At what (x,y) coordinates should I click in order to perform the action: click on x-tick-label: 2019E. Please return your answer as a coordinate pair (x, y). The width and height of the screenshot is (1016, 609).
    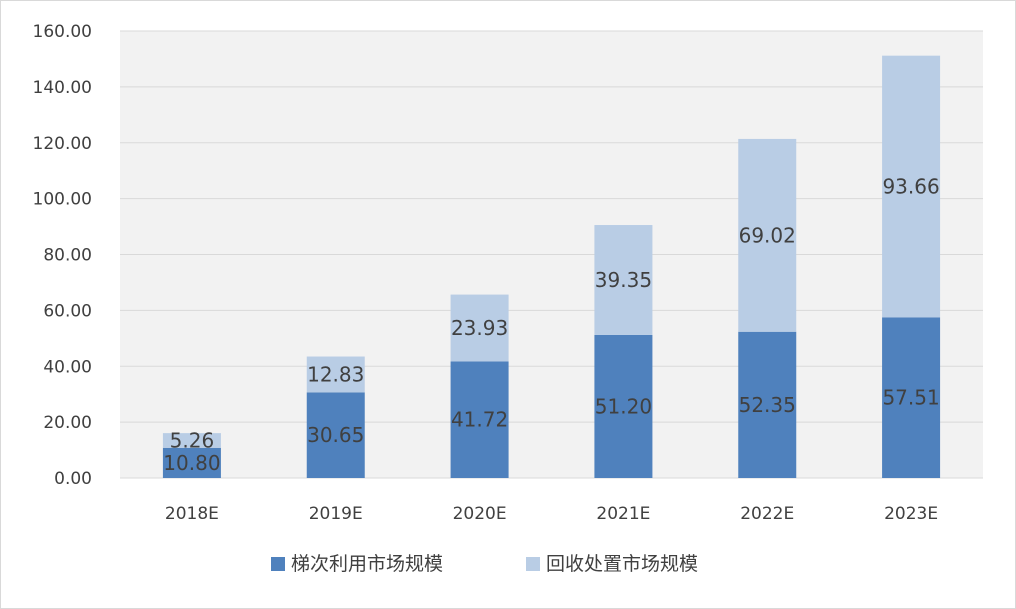
    Looking at the image, I should click on (336, 514).